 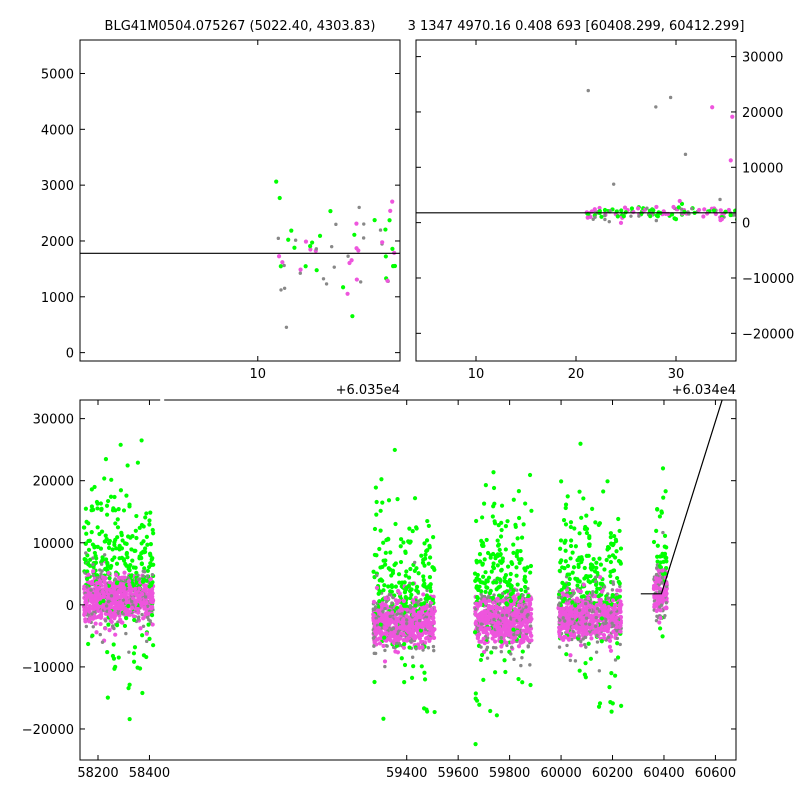 I want to click on x-tick-label: 10, so click(x=476, y=374).